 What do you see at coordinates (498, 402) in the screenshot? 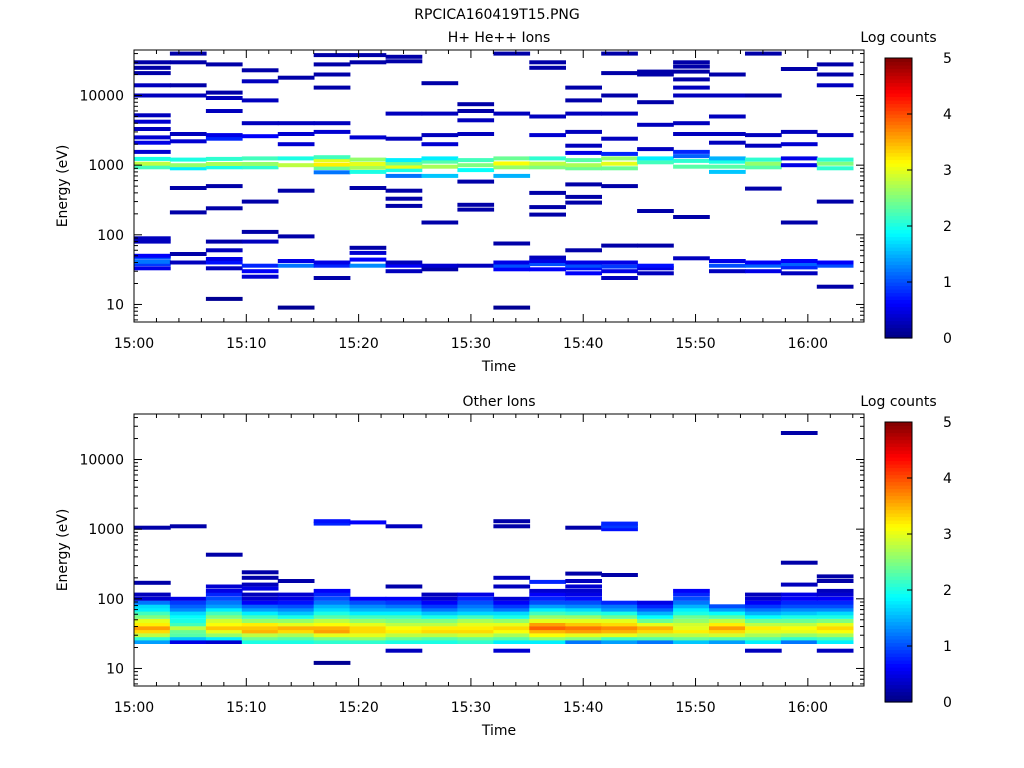
I see `panel-title: Other Ions` at bounding box center [498, 402].